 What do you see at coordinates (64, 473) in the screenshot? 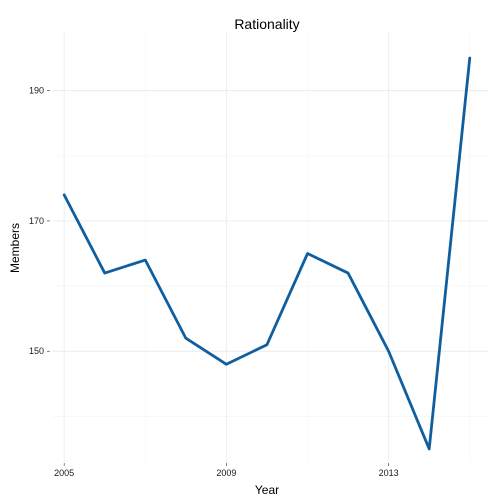
I see `x-tick-label: 2005` at bounding box center [64, 473].